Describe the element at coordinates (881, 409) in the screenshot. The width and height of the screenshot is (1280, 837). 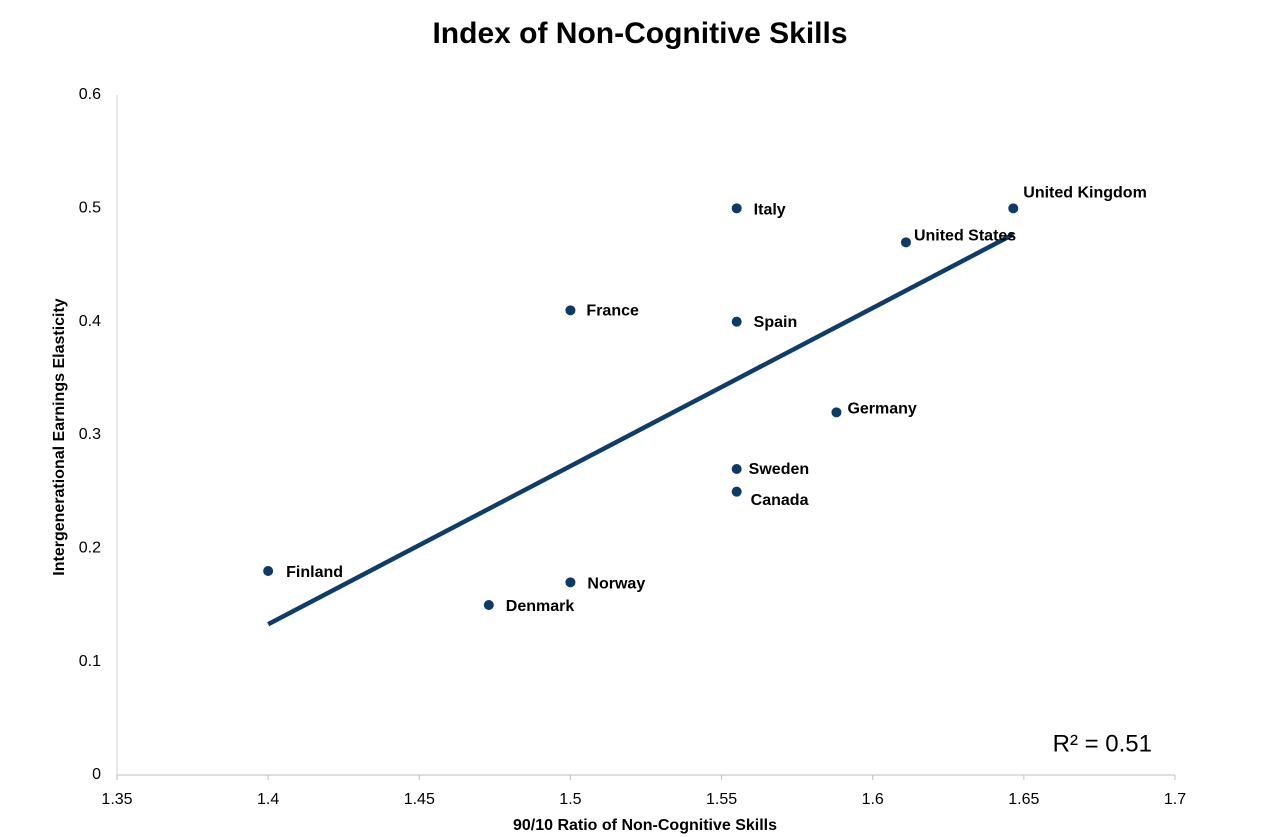
I see `point-label: Germany` at that location.